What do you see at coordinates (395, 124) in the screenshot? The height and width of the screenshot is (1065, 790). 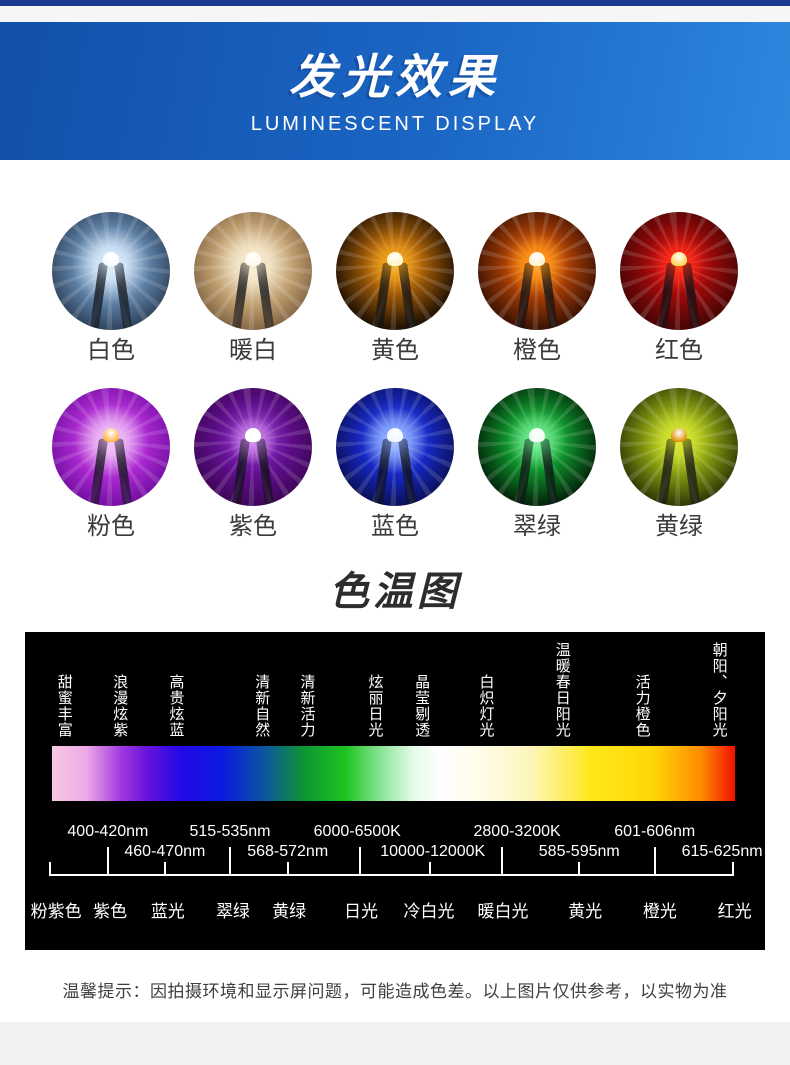 I see `banner-subtitle: LUMINESCENT DISPLAY` at bounding box center [395, 124].